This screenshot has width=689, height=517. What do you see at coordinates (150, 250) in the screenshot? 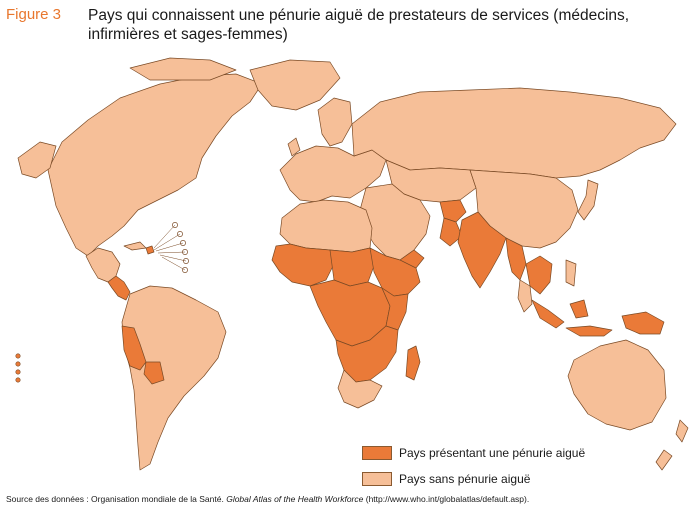
I see `region-haiti` at bounding box center [150, 250].